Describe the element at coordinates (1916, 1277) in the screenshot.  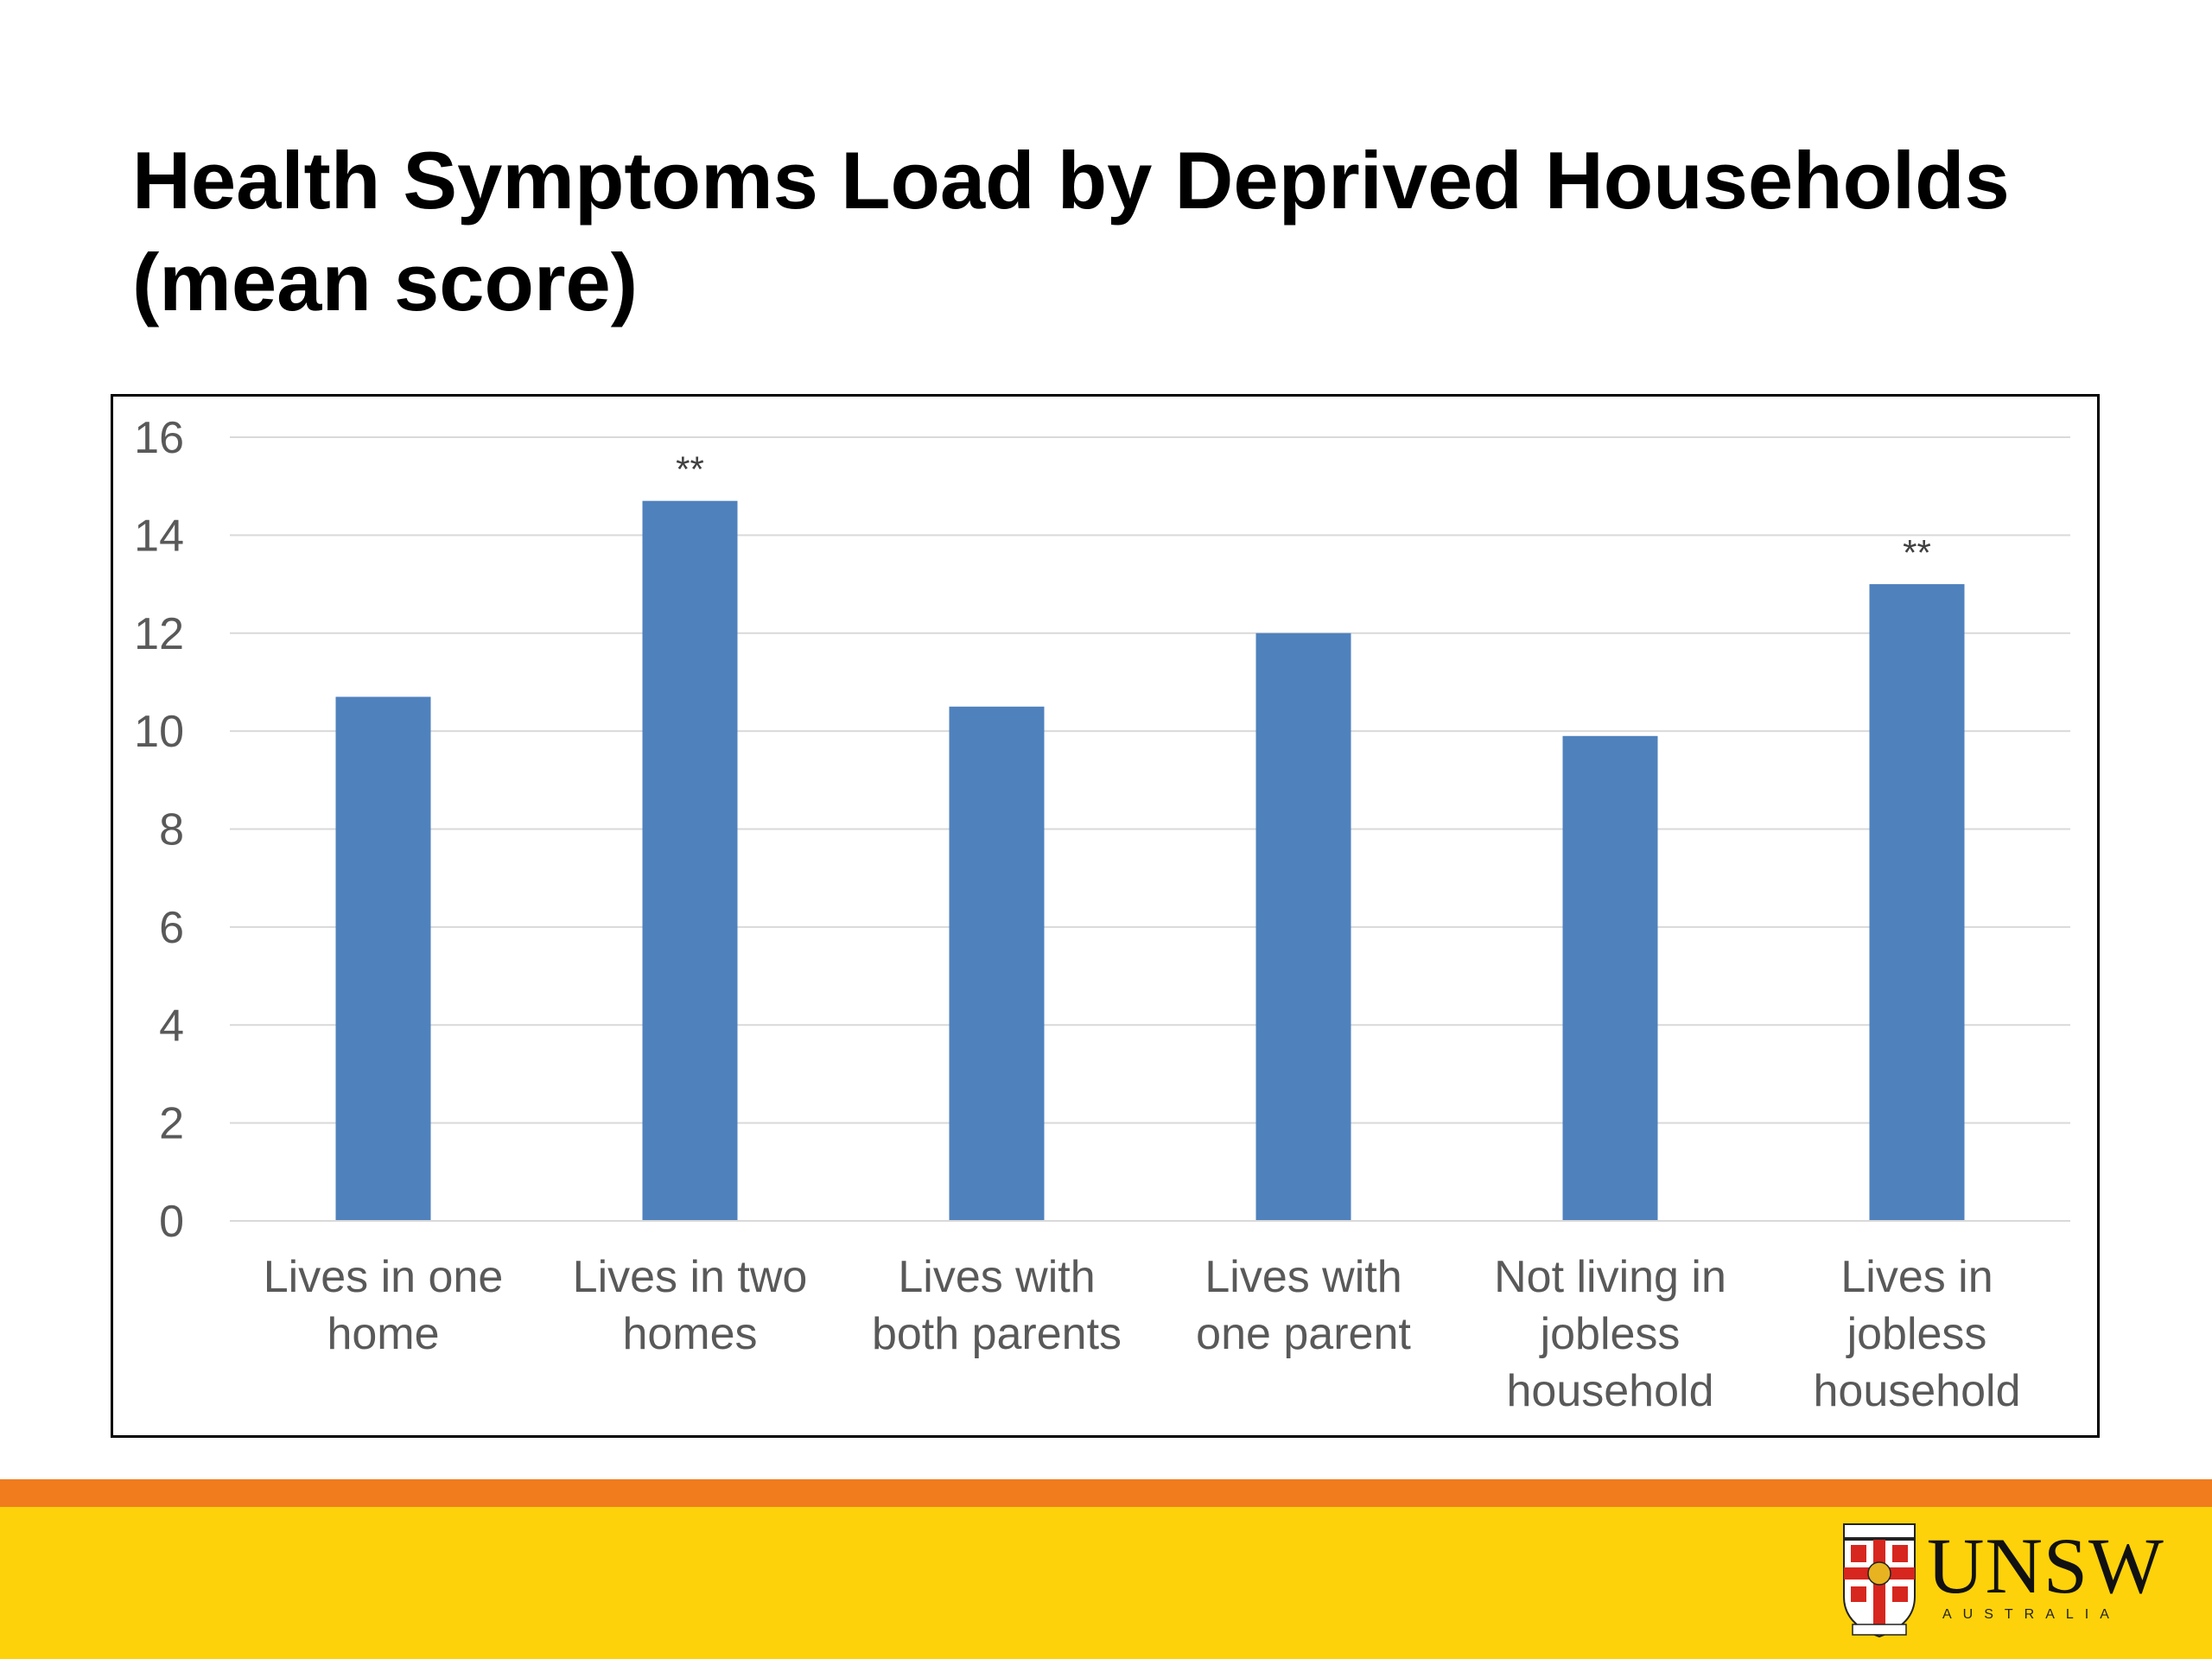
I see `x-tick-label-line: Lives in` at that location.